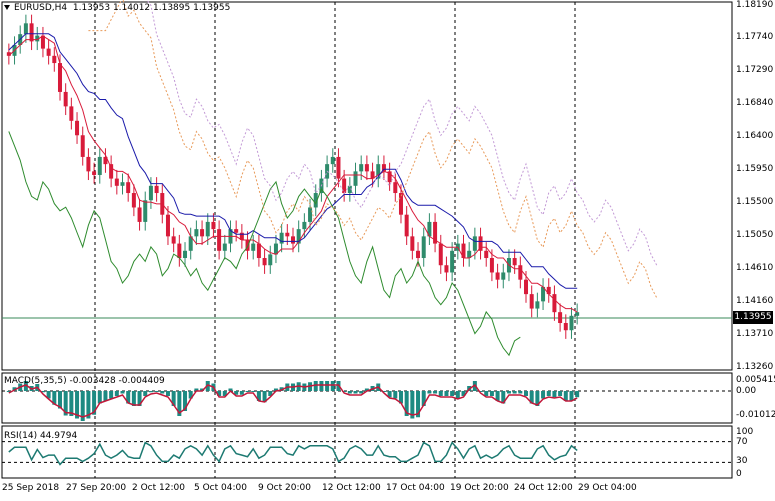 This screenshot has height=501, width=775. I want to click on price-label: 1.16400, so click(755, 136).